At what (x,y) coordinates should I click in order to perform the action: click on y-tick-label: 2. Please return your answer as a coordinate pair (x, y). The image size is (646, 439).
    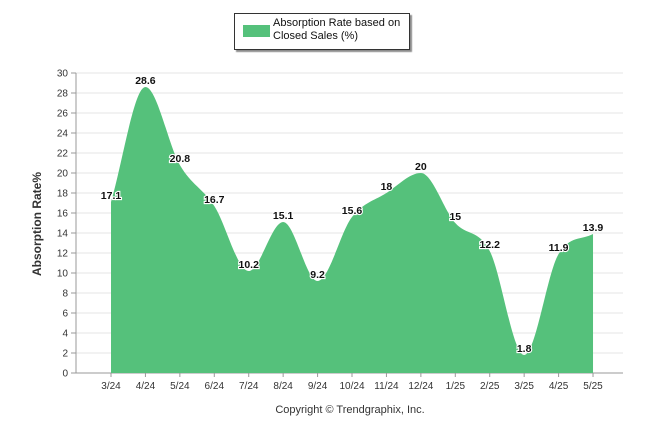
    Looking at the image, I should click on (65, 354).